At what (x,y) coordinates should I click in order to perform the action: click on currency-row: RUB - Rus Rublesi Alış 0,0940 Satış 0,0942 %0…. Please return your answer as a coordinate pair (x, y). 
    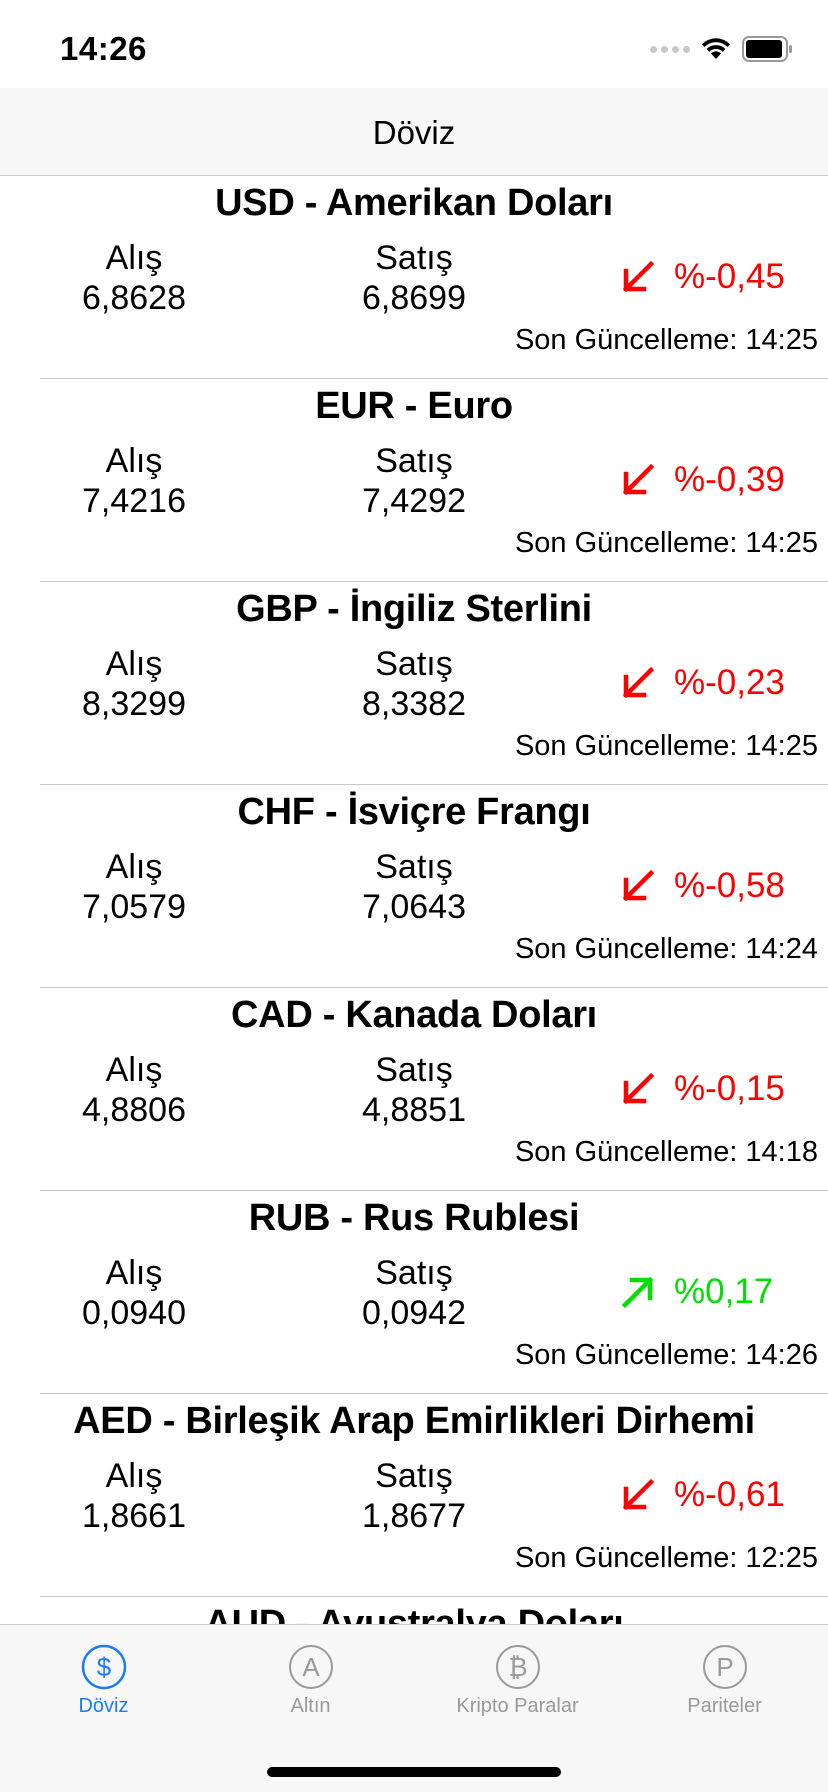
    Looking at the image, I should click on (414, 1292).